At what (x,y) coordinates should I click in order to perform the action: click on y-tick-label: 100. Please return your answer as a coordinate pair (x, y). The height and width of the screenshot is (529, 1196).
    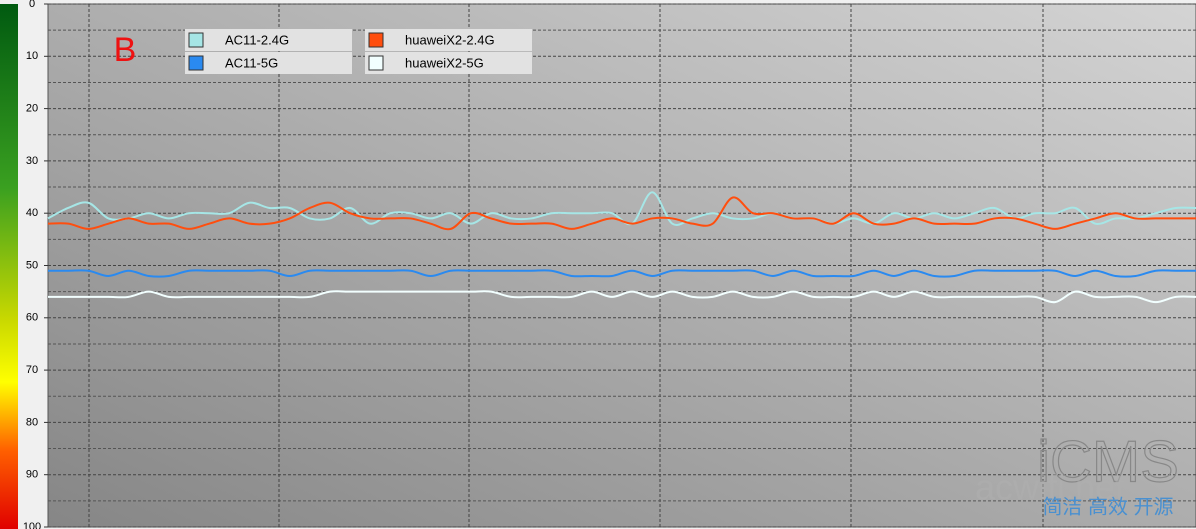
    Looking at the image, I should click on (32, 525).